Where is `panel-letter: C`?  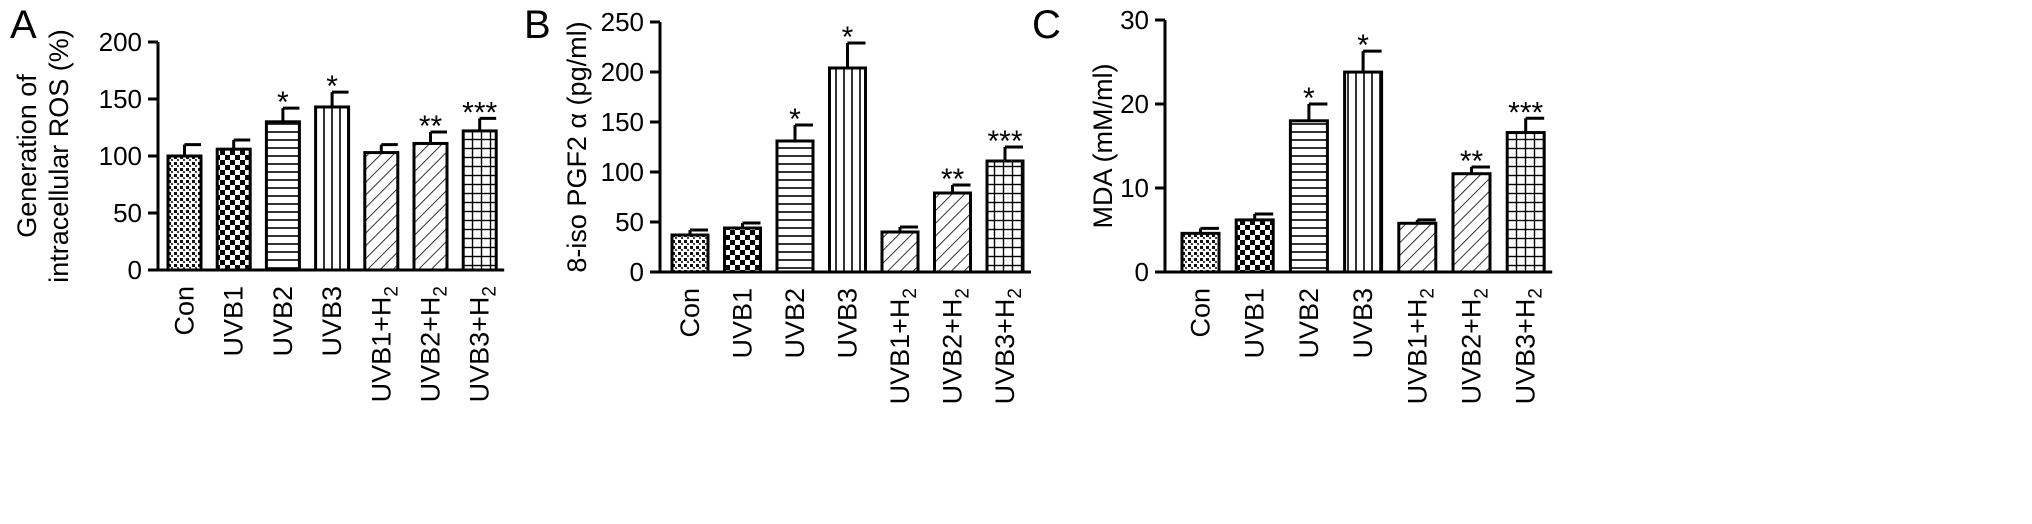 panel-letter: C is located at coordinates (1046, 25).